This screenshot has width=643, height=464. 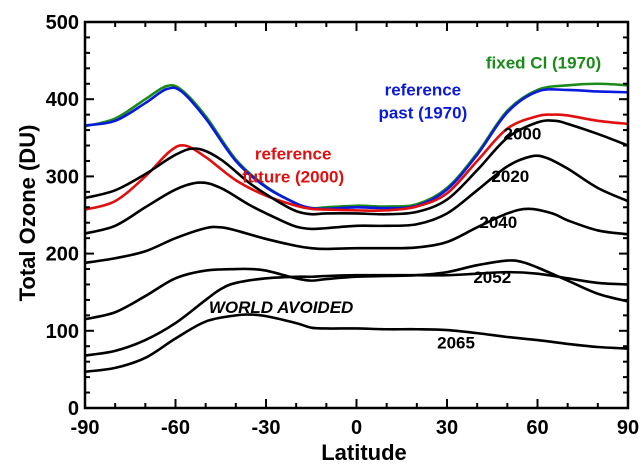 What do you see at coordinates (447, 428) in the screenshot?
I see `x-tick-label: 30` at bounding box center [447, 428].